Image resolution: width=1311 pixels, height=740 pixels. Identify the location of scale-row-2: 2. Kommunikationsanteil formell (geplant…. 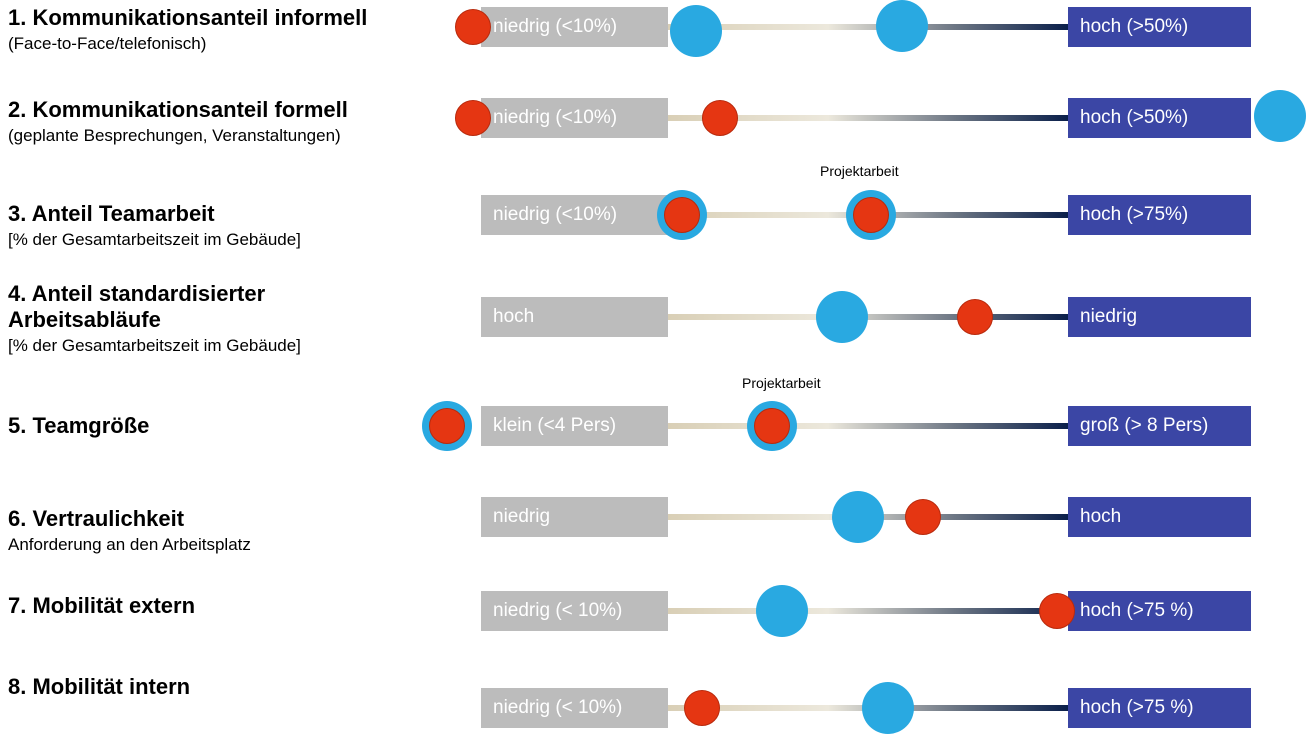
(655, 135).